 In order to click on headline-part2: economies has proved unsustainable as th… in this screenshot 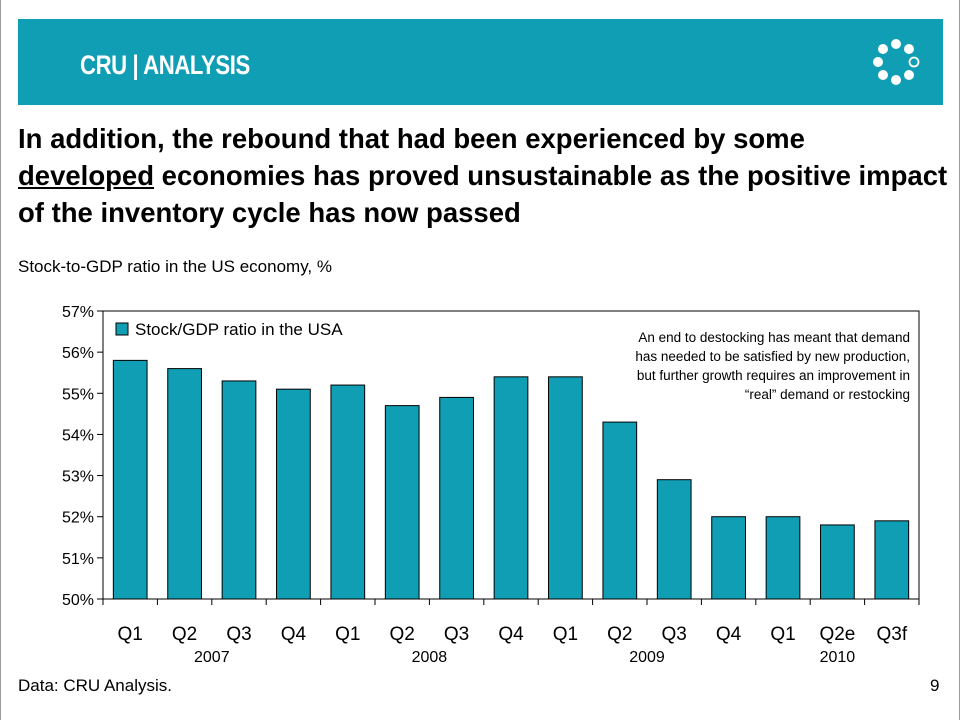, I will do `click(483, 194)`.